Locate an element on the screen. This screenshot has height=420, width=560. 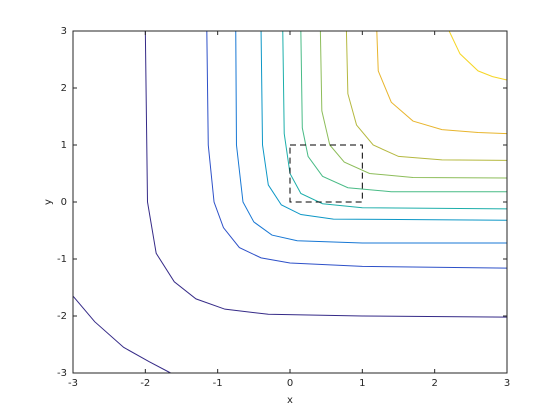
y-tick-label: -2 is located at coordinates (62, 316).